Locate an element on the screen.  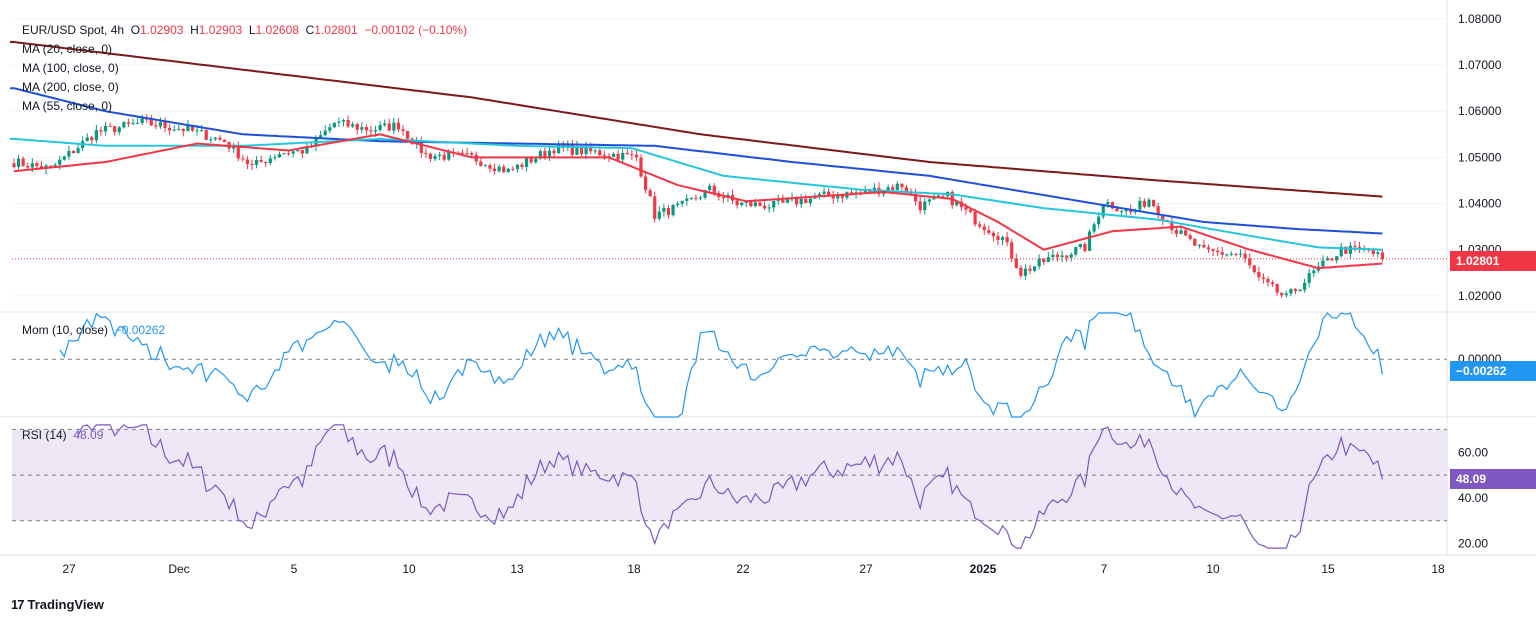
ma100-legend: MA (100, close, 0) is located at coordinates (70, 68).